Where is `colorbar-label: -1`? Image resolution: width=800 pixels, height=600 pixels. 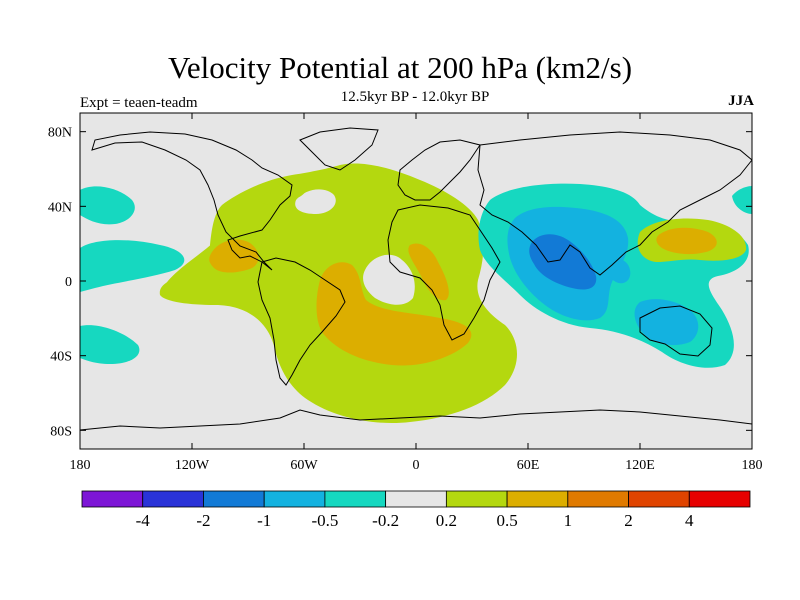
colorbar-label: -1 is located at coordinates (264, 520).